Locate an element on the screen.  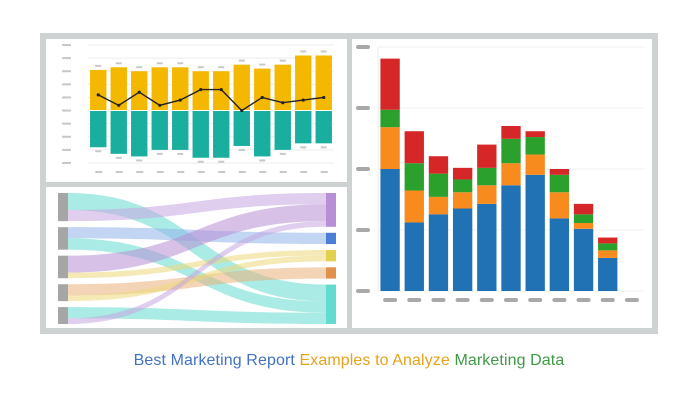
caption-part-1: Best Marketing Report is located at coordinates (214, 360).